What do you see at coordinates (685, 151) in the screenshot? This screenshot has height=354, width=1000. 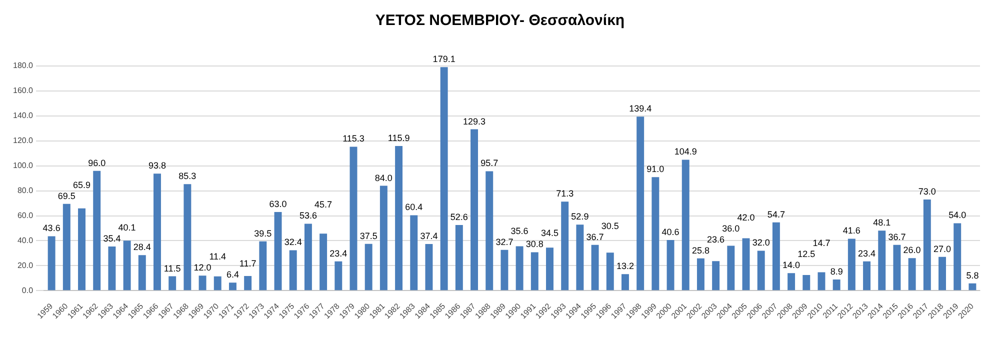 I see `data-label: 104.9` at bounding box center [685, 151].